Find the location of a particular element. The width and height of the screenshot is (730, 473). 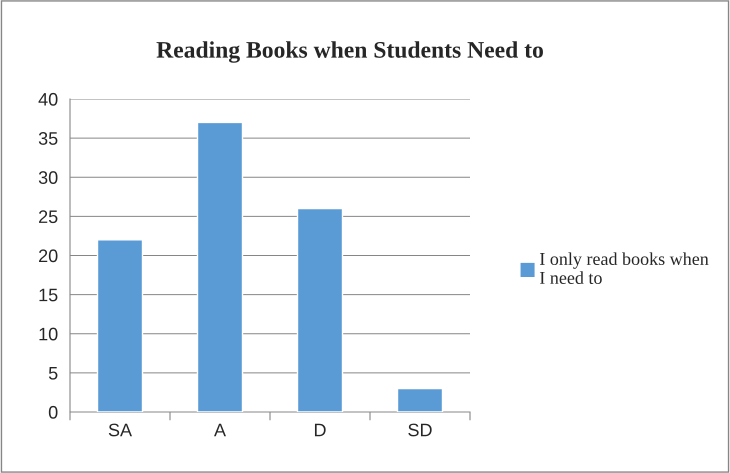

y-tick-label: 10 is located at coordinates (48, 334).